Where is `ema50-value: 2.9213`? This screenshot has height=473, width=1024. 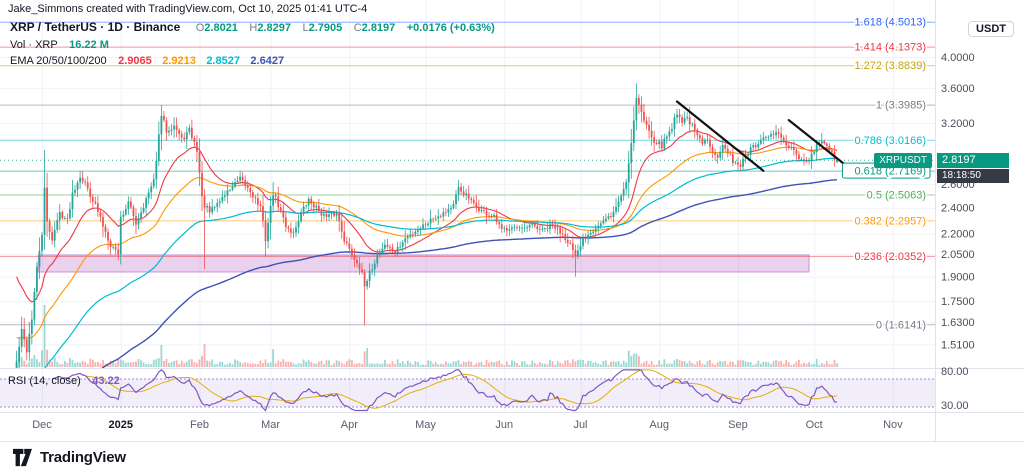 ema50-value: 2.9213 is located at coordinates (179, 61).